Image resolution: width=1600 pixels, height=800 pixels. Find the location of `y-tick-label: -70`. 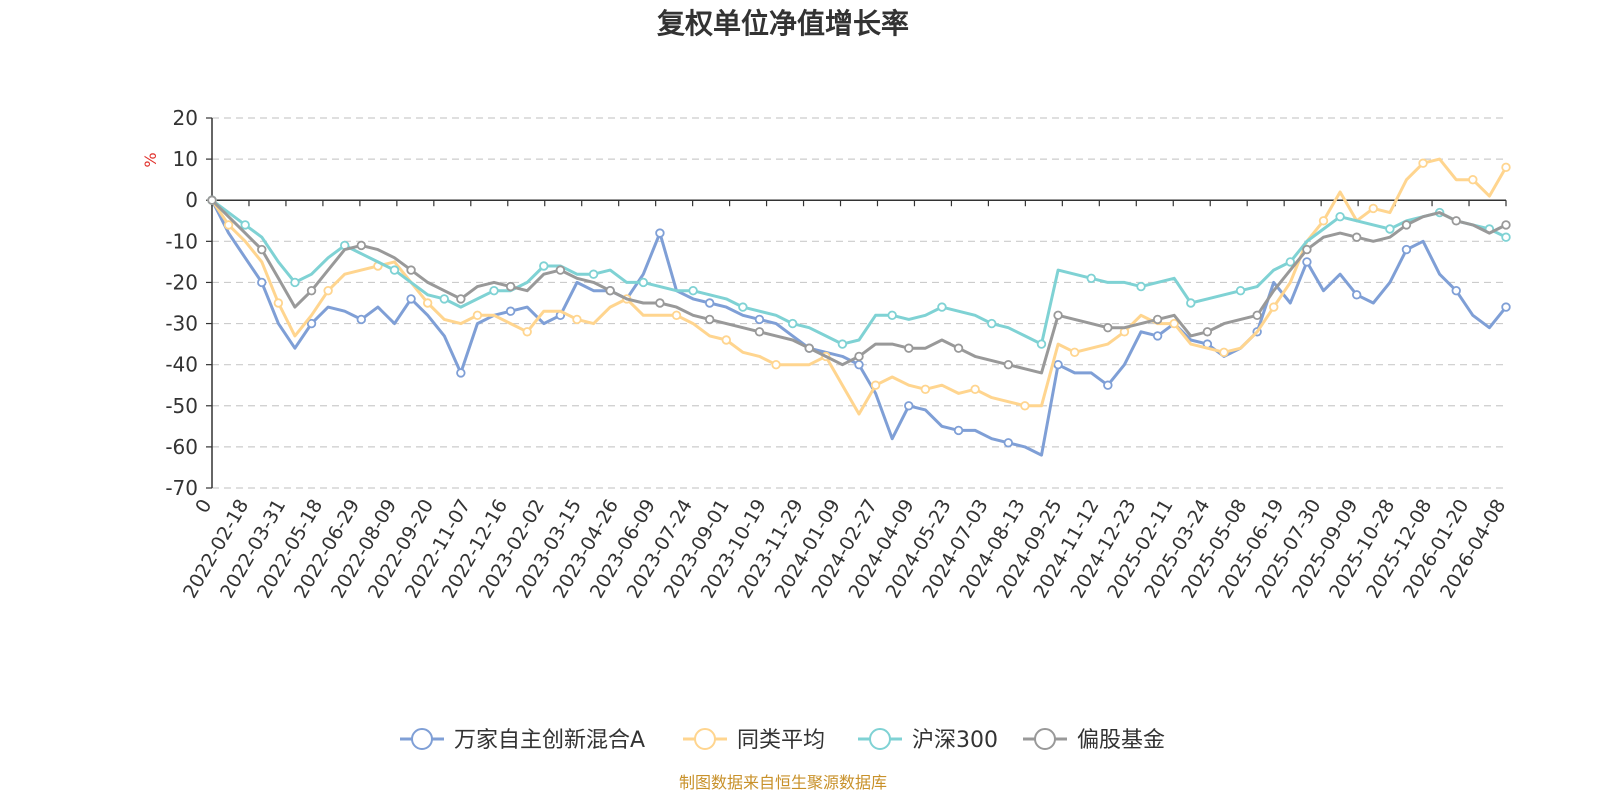

y-tick-label: -70 is located at coordinates (181, 488).